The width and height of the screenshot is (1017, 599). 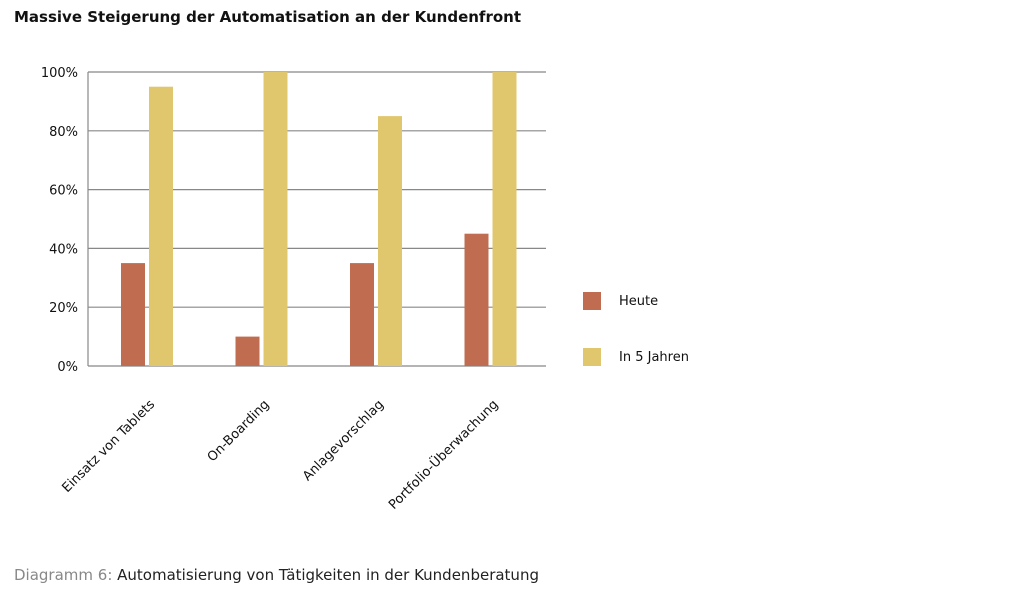 What do you see at coordinates (109, 446) in the screenshot?
I see `x-tick-label: Einsatz von Tablets` at bounding box center [109, 446].